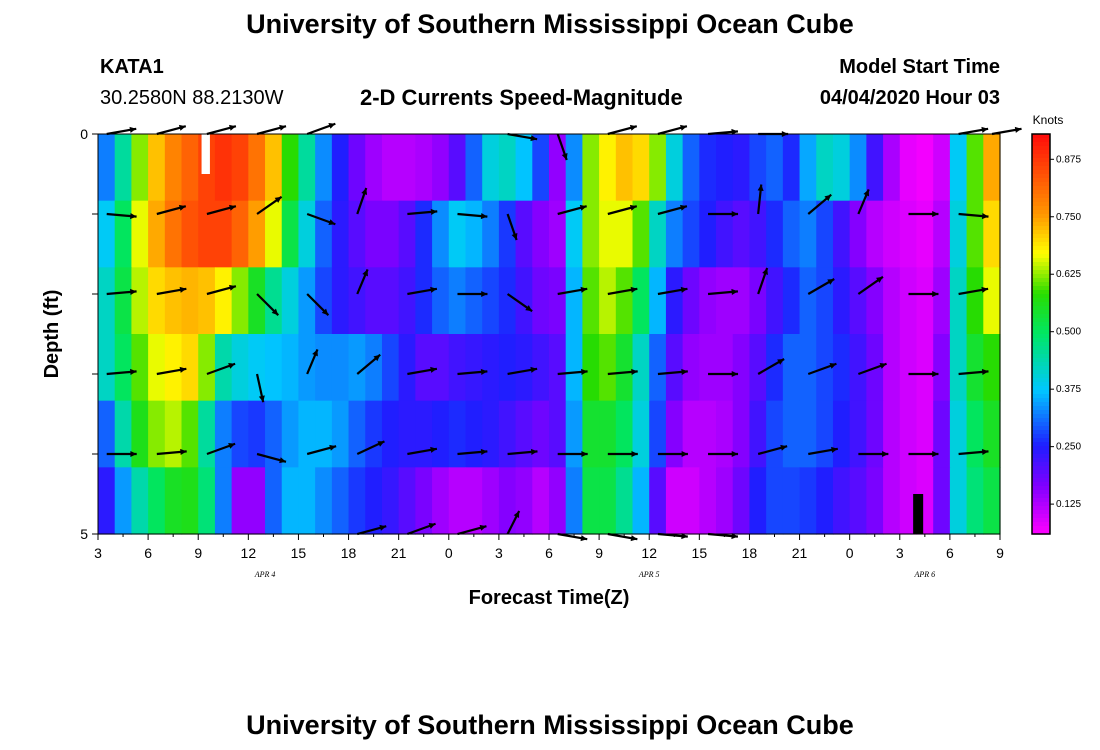 This screenshot has width=1100, height=750. I want to click on date-label: APR 5, so click(649, 574).